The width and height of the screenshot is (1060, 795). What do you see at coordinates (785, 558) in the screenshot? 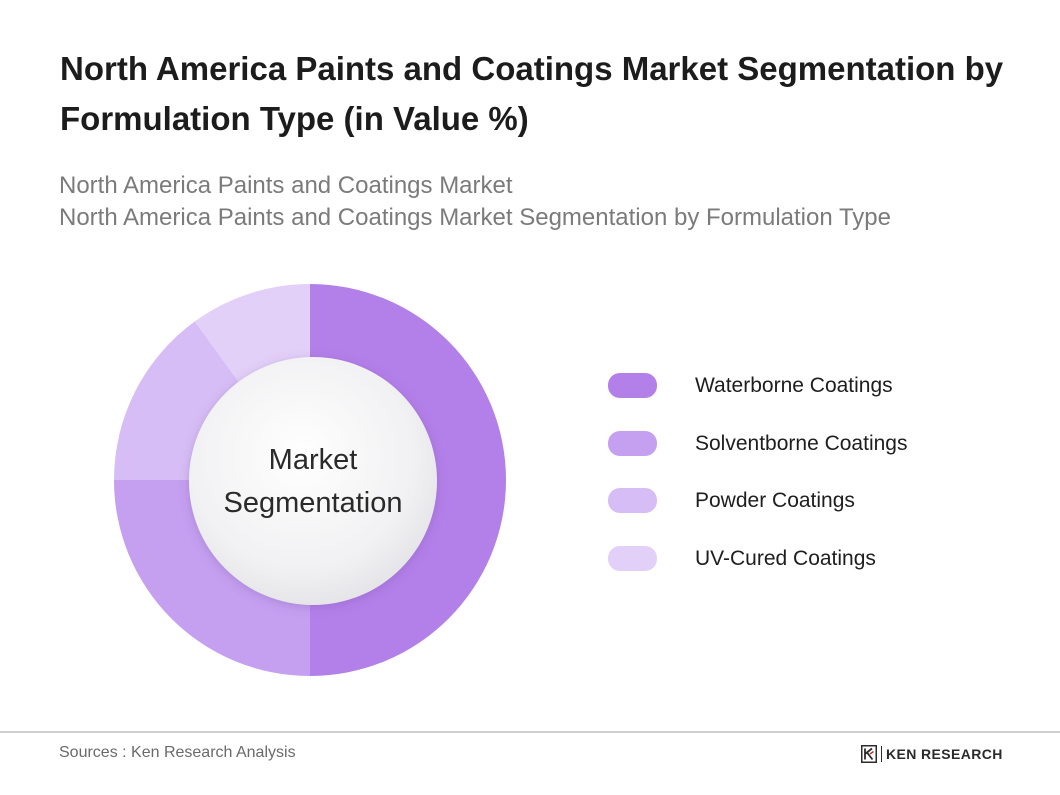
I see `legend-label: UV-Cured Coatings` at bounding box center [785, 558].